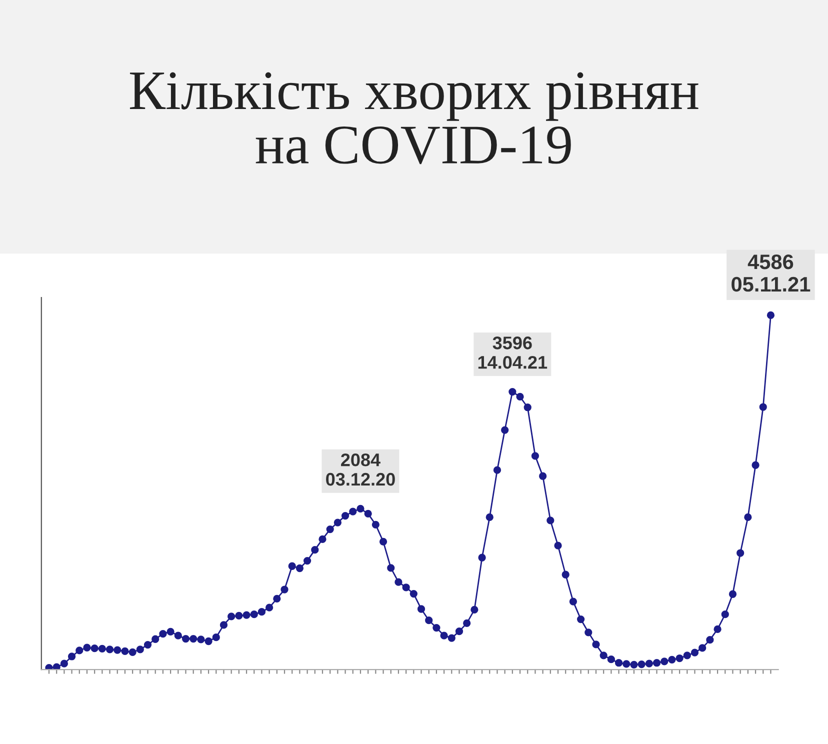  What do you see at coordinates (414, 118) in the screenshot?
I see `chart-title: Кількість хворих рівнян на COVID-19` at bounding box center [414, 118].